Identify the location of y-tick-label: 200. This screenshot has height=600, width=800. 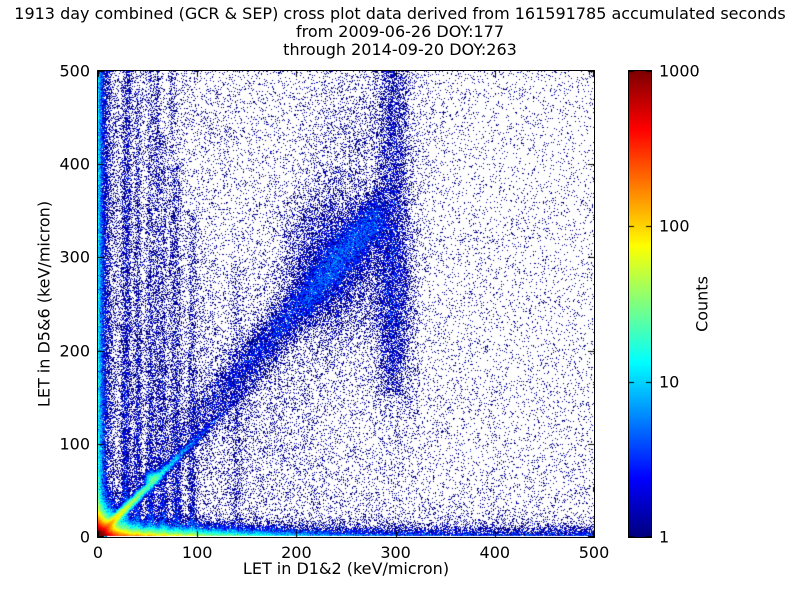
(74, 351).